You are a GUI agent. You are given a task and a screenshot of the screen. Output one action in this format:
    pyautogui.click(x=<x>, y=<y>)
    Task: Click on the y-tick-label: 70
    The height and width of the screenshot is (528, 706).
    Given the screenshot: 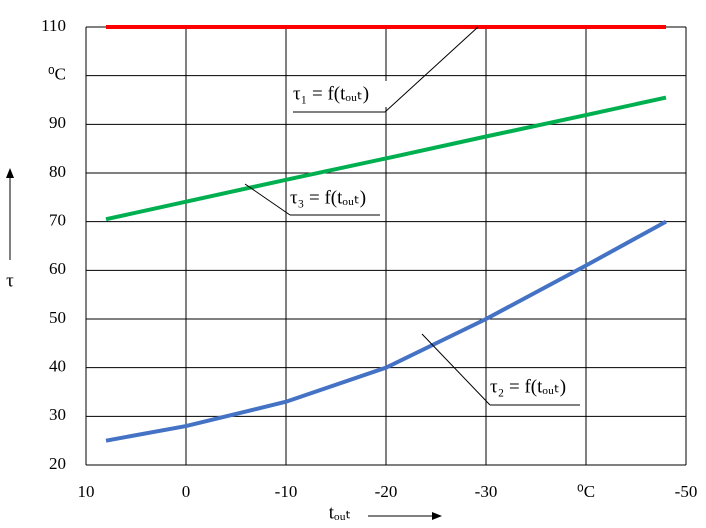 What is the action you would take?
    pyautogui.click(x=57, y=220)
    